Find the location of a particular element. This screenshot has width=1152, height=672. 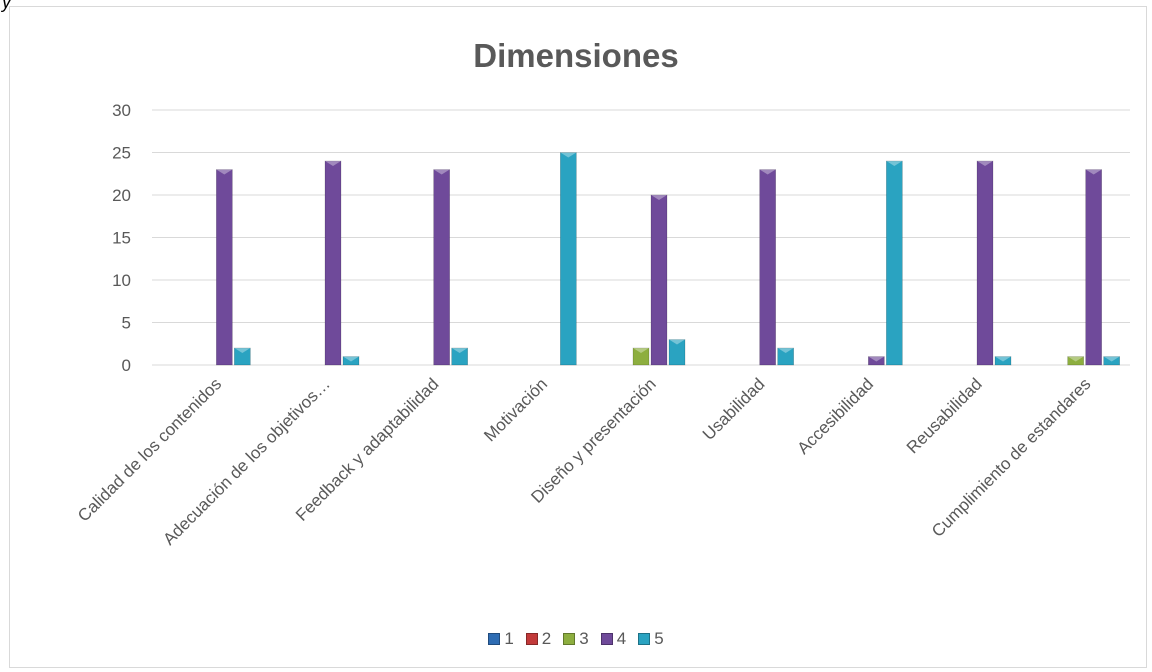

y-tick-label: 10 is located at coordinates (121, 280).